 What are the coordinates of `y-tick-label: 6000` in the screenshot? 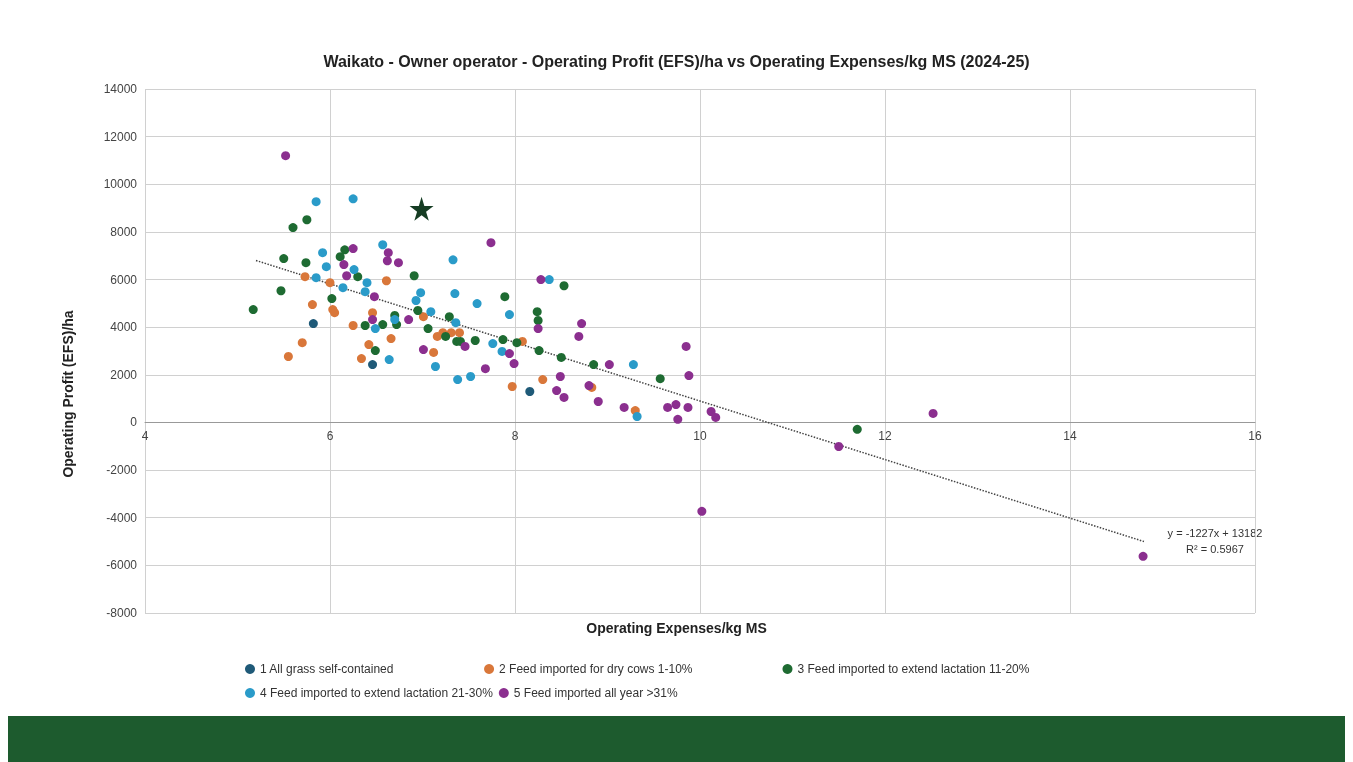 It's located at (124, 279).